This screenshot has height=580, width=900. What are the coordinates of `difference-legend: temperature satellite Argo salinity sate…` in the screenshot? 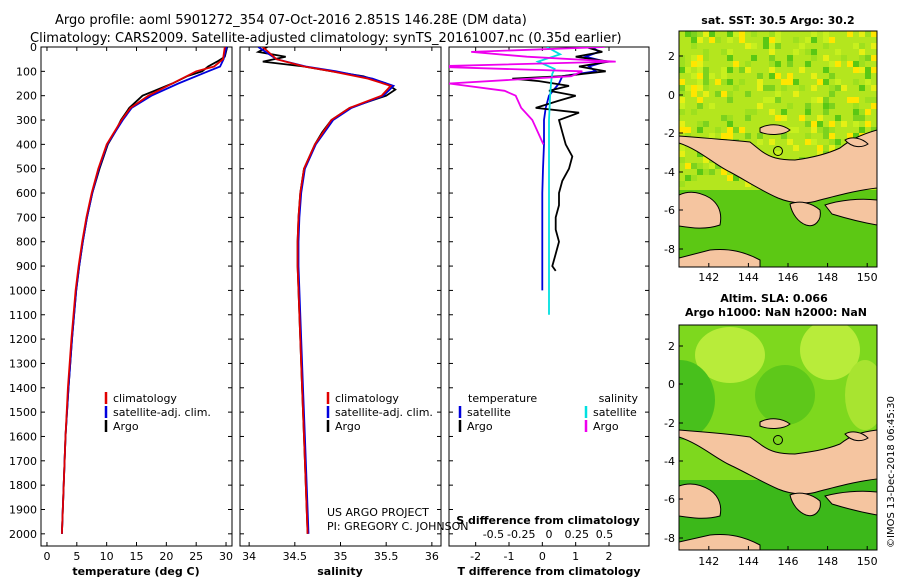 It's located at (548, 412).